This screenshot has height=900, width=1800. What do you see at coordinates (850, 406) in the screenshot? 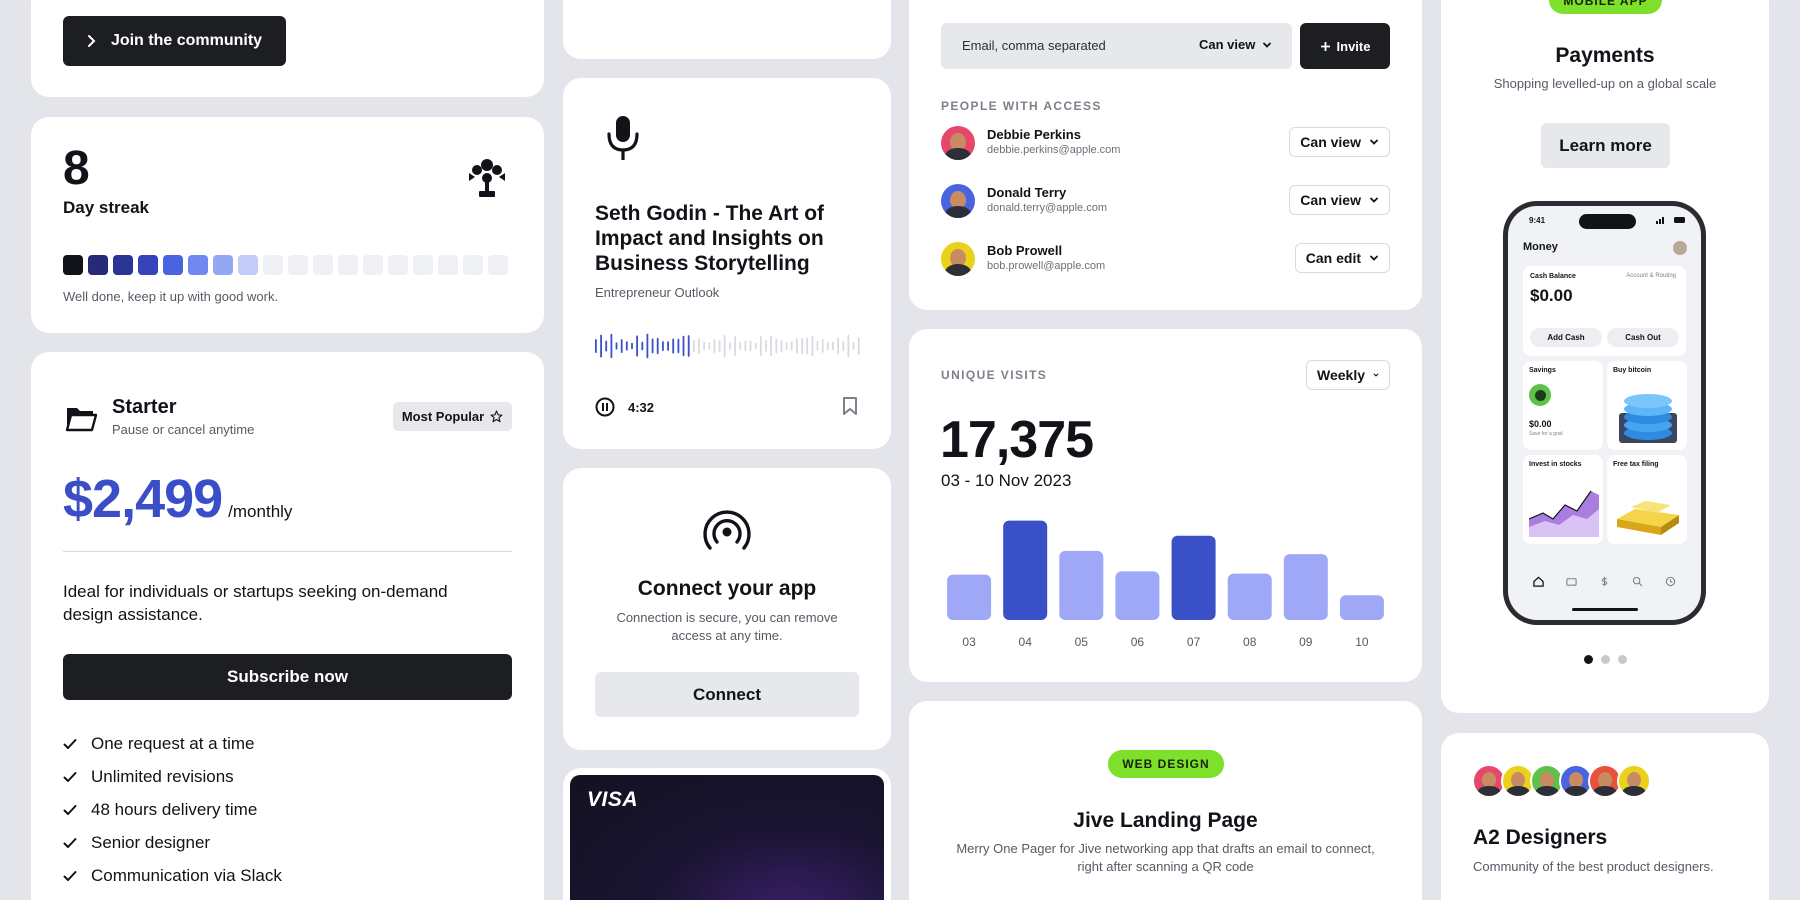
I see `bookmark-icon` at bounding box center [850, 406].